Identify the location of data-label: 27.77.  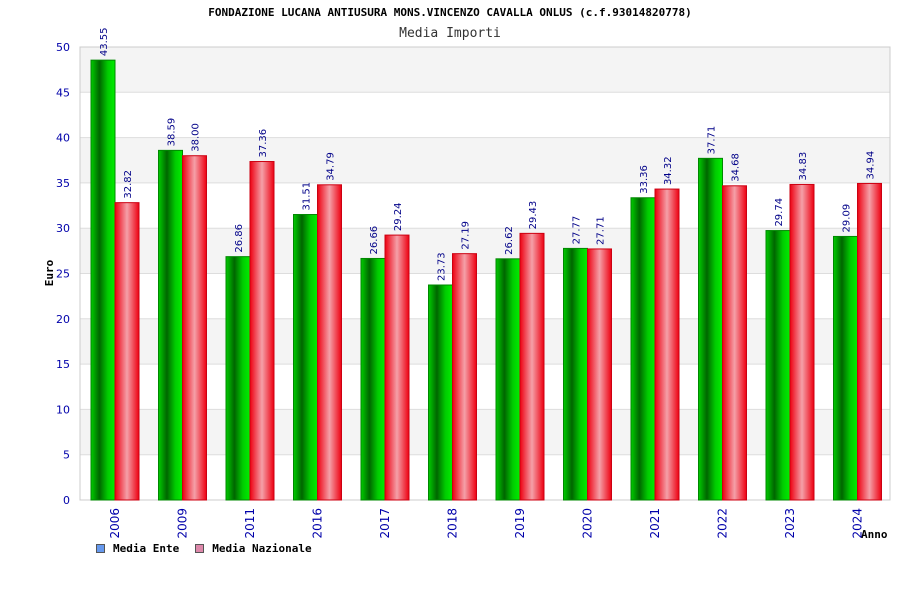
(577, 230).